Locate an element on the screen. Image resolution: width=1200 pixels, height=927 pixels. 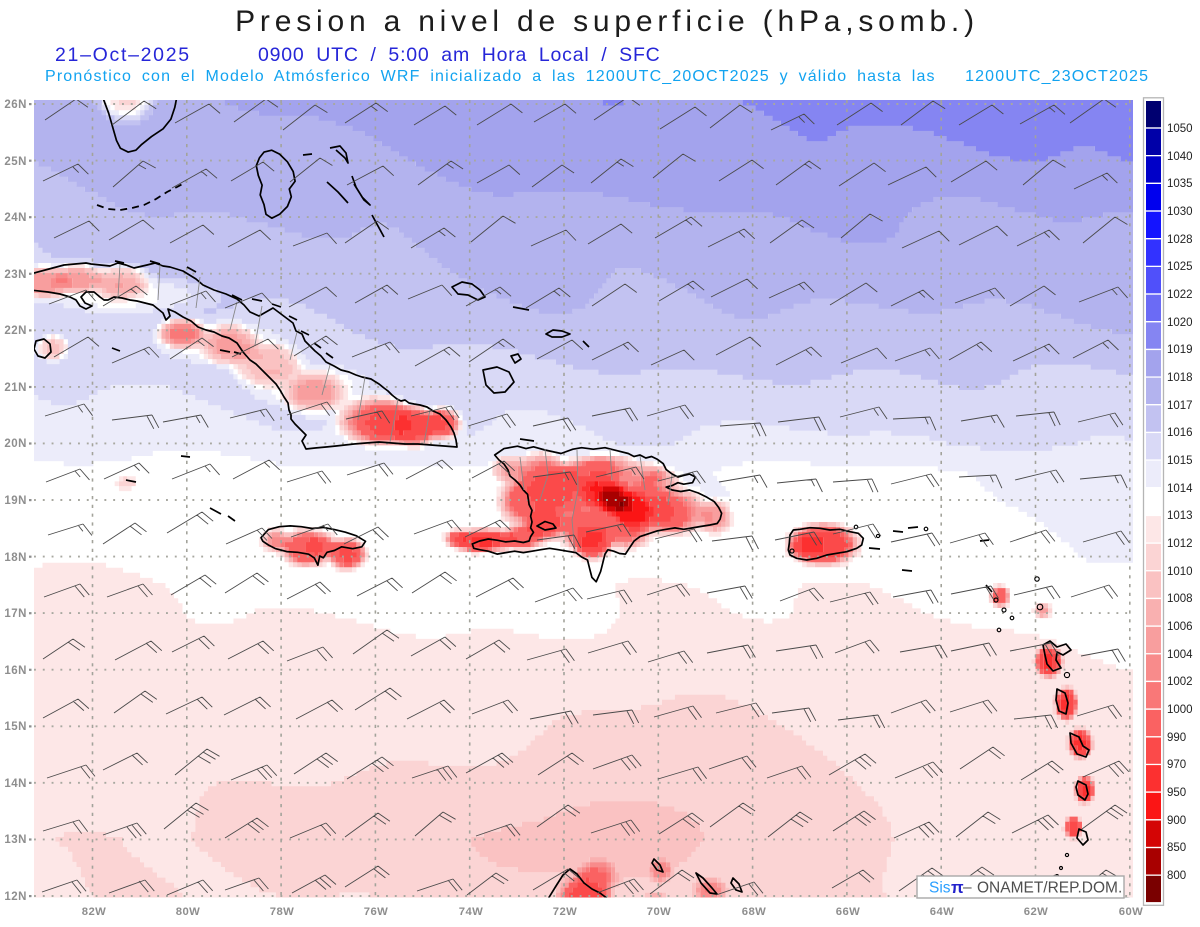
svg-text: 1002 is located at coordinates (1180, 682).